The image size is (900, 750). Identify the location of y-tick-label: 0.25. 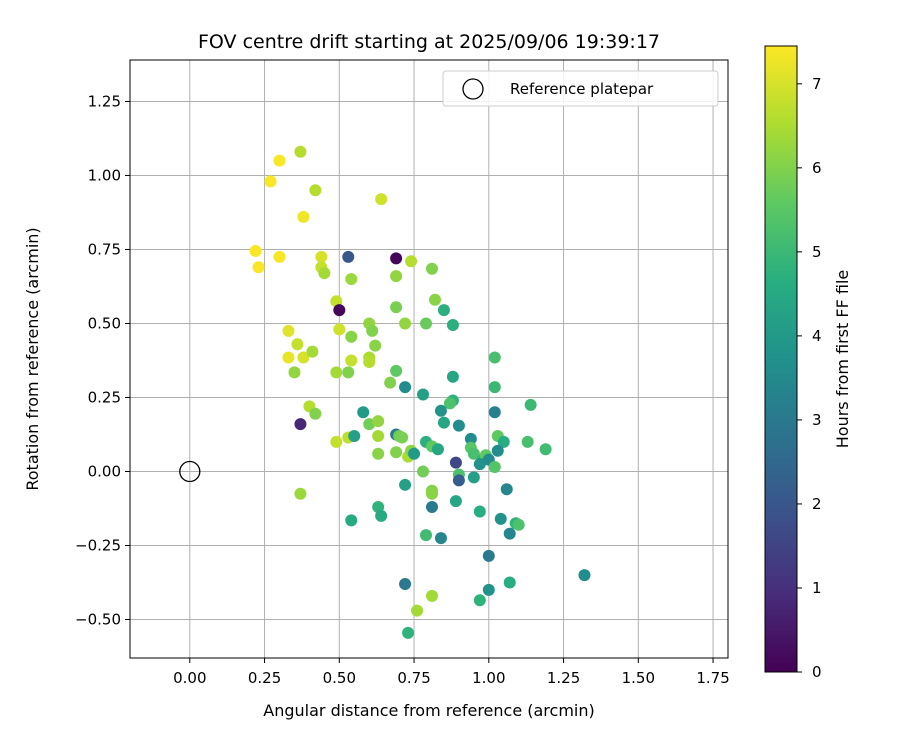
(104, 397).